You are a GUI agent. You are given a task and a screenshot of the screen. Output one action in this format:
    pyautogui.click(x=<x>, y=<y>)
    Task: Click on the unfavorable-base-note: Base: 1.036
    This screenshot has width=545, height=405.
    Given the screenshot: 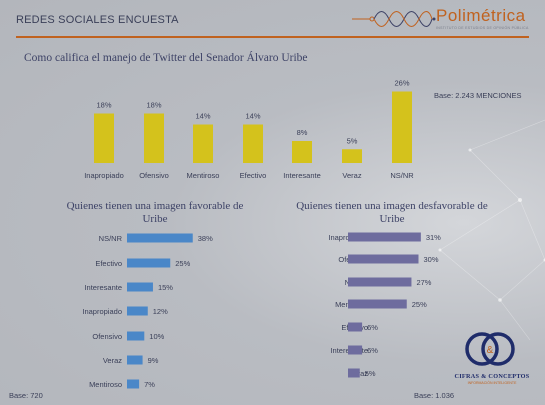 What is the action you would take?
    pyautogui.click(x=434, y=395)
    